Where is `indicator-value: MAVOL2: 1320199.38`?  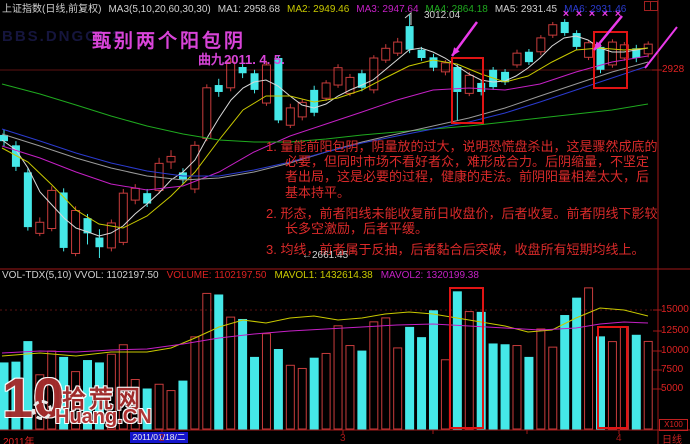 indicator-value: MAVOL2: 1320199.38 is located at coordinates (429, 275).